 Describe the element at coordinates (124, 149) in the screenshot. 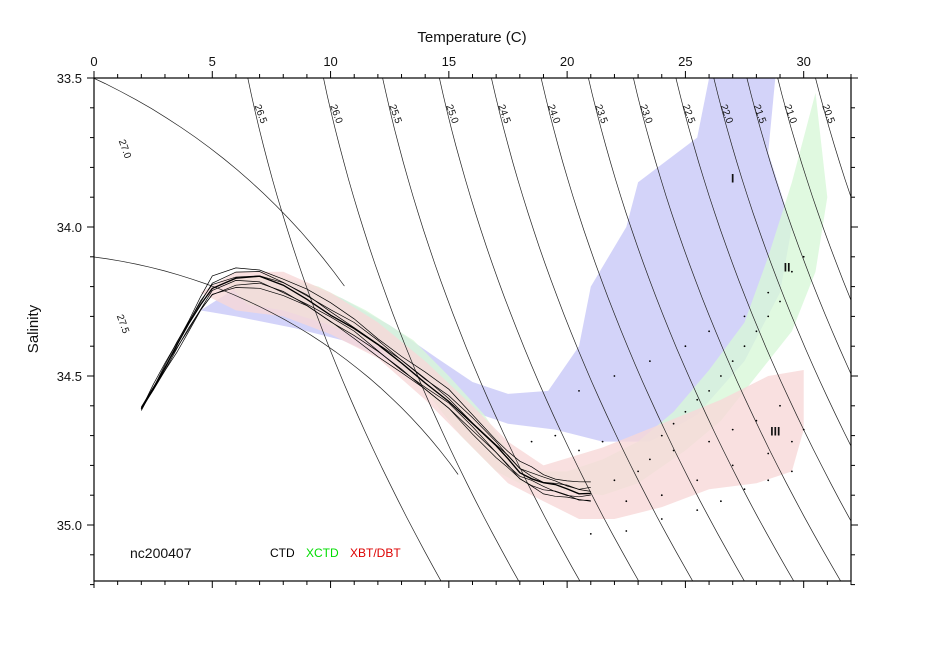

I see `isopycnal-label-27-0: 27.0` at that location.